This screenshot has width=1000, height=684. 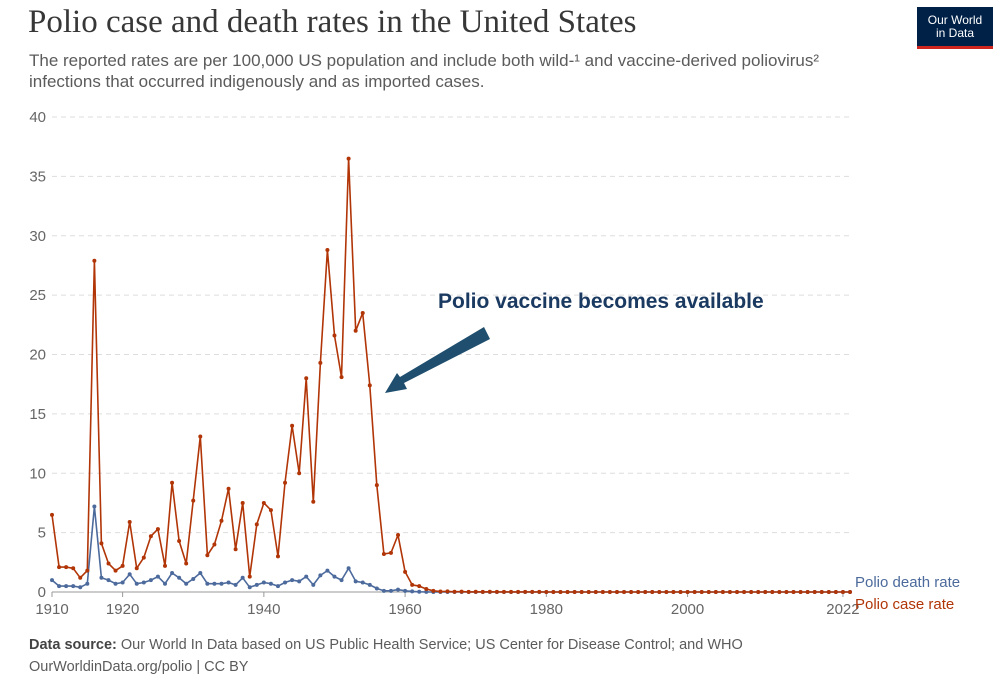 What do you see at coordinates (122, 609) in the screenshot?
I see `x-tick-label-1920: 1920` at bounding box center [122, 609].